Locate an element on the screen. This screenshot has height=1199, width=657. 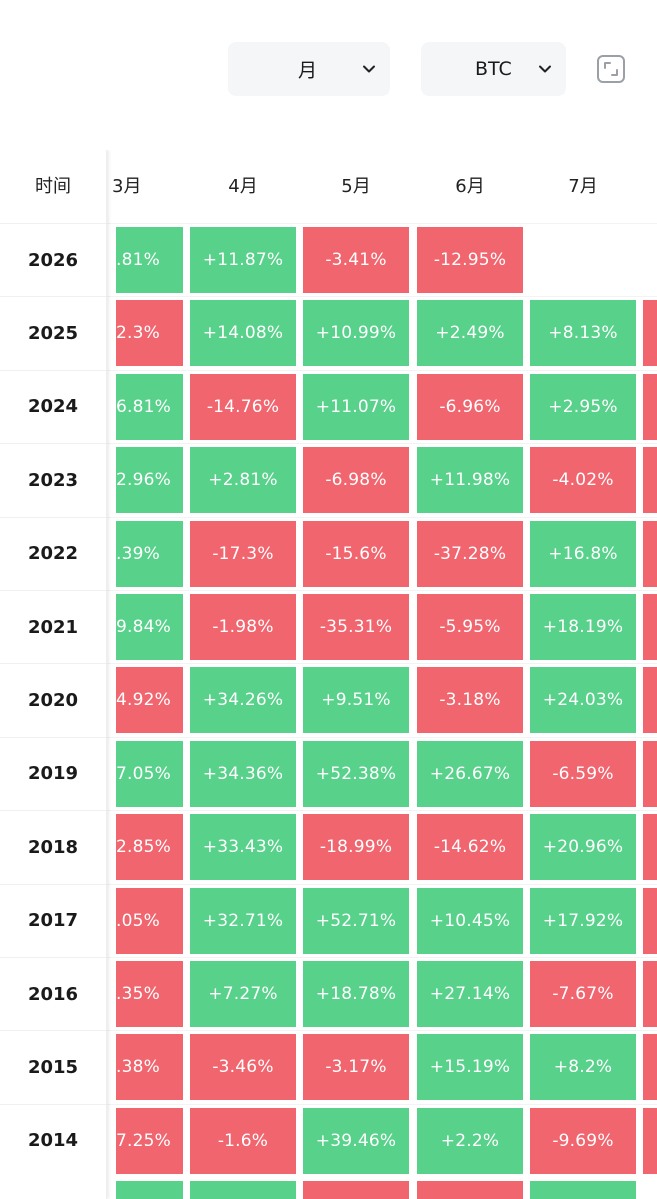
return-cell: -14.62% is located at coordinates (470, 847).